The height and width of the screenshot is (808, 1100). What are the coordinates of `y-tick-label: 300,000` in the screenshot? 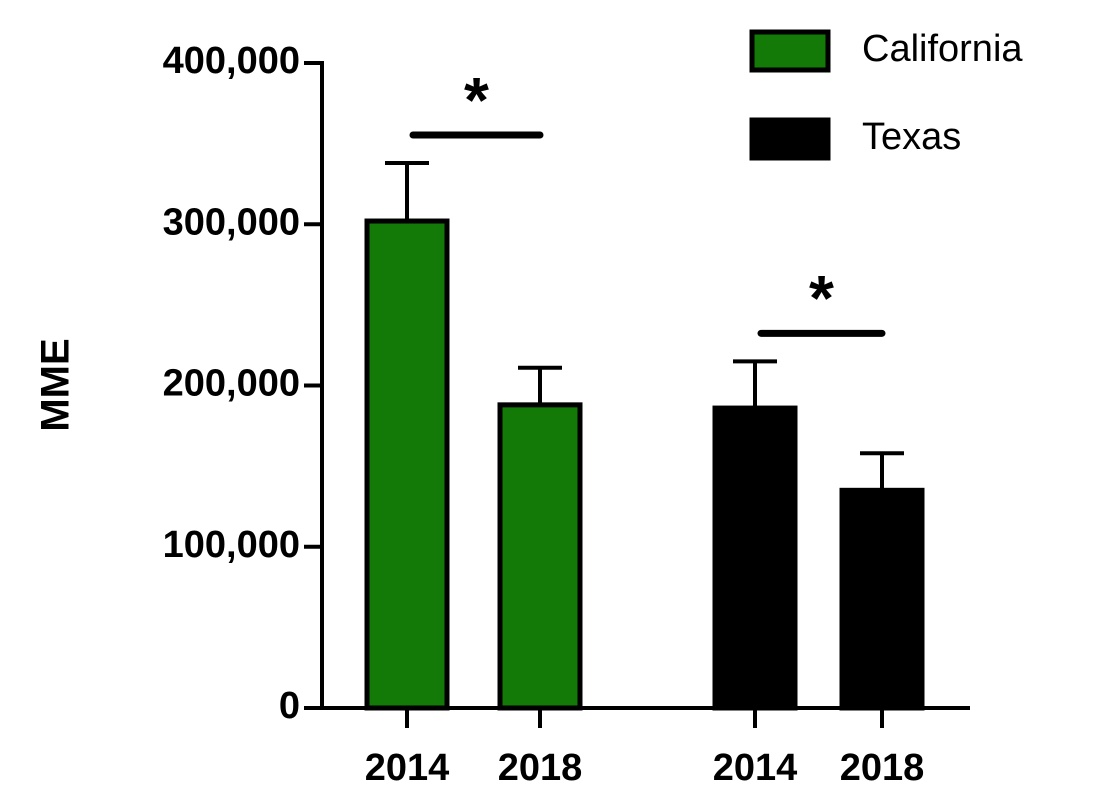 It's located at (231, 222).